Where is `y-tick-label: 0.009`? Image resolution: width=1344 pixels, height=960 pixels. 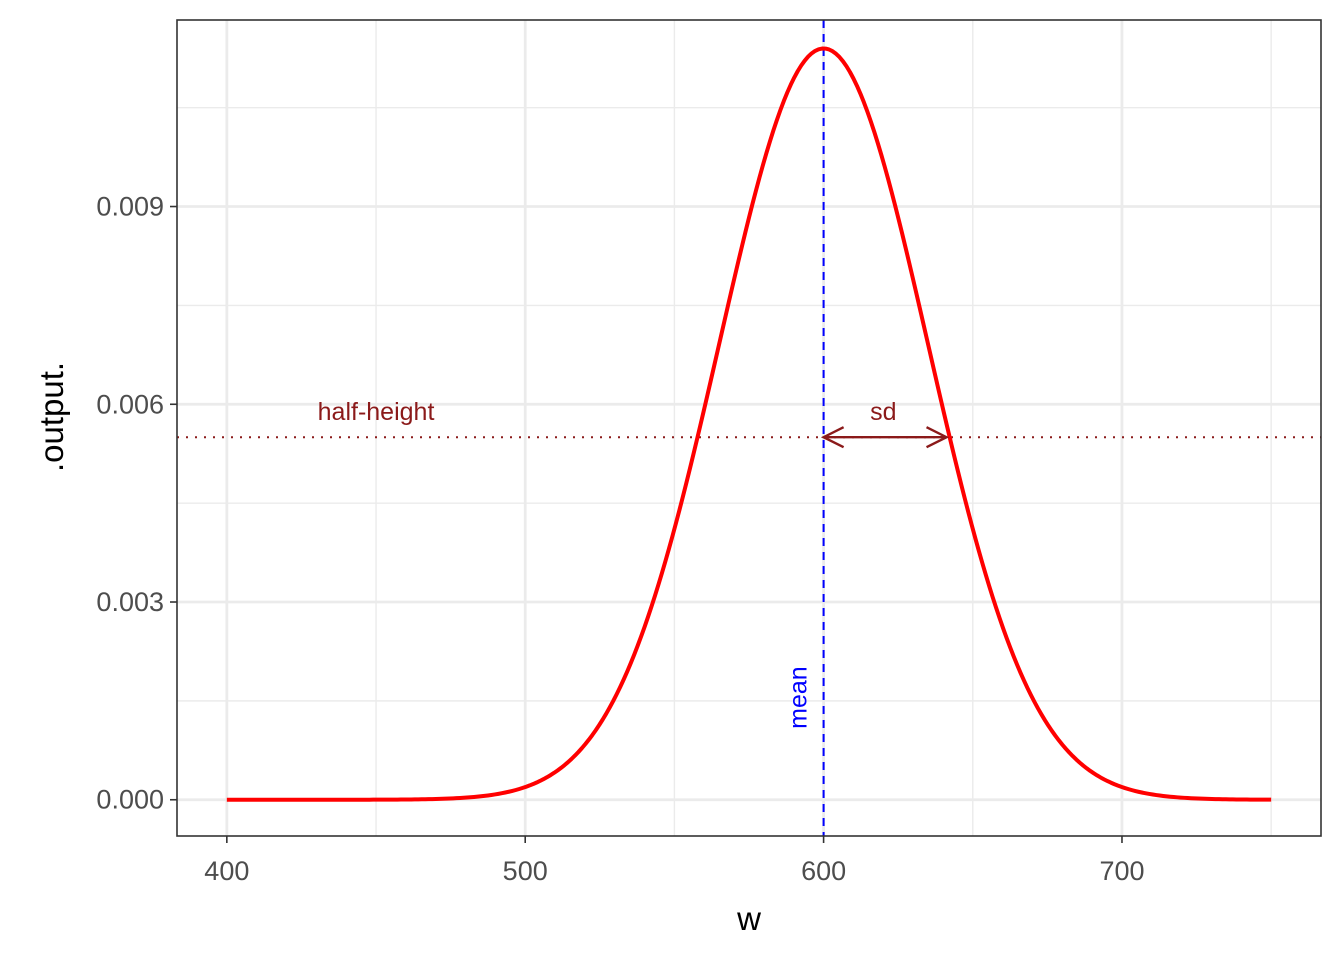
y-tick-label: 0.009 is located at coordinates (130, 207).